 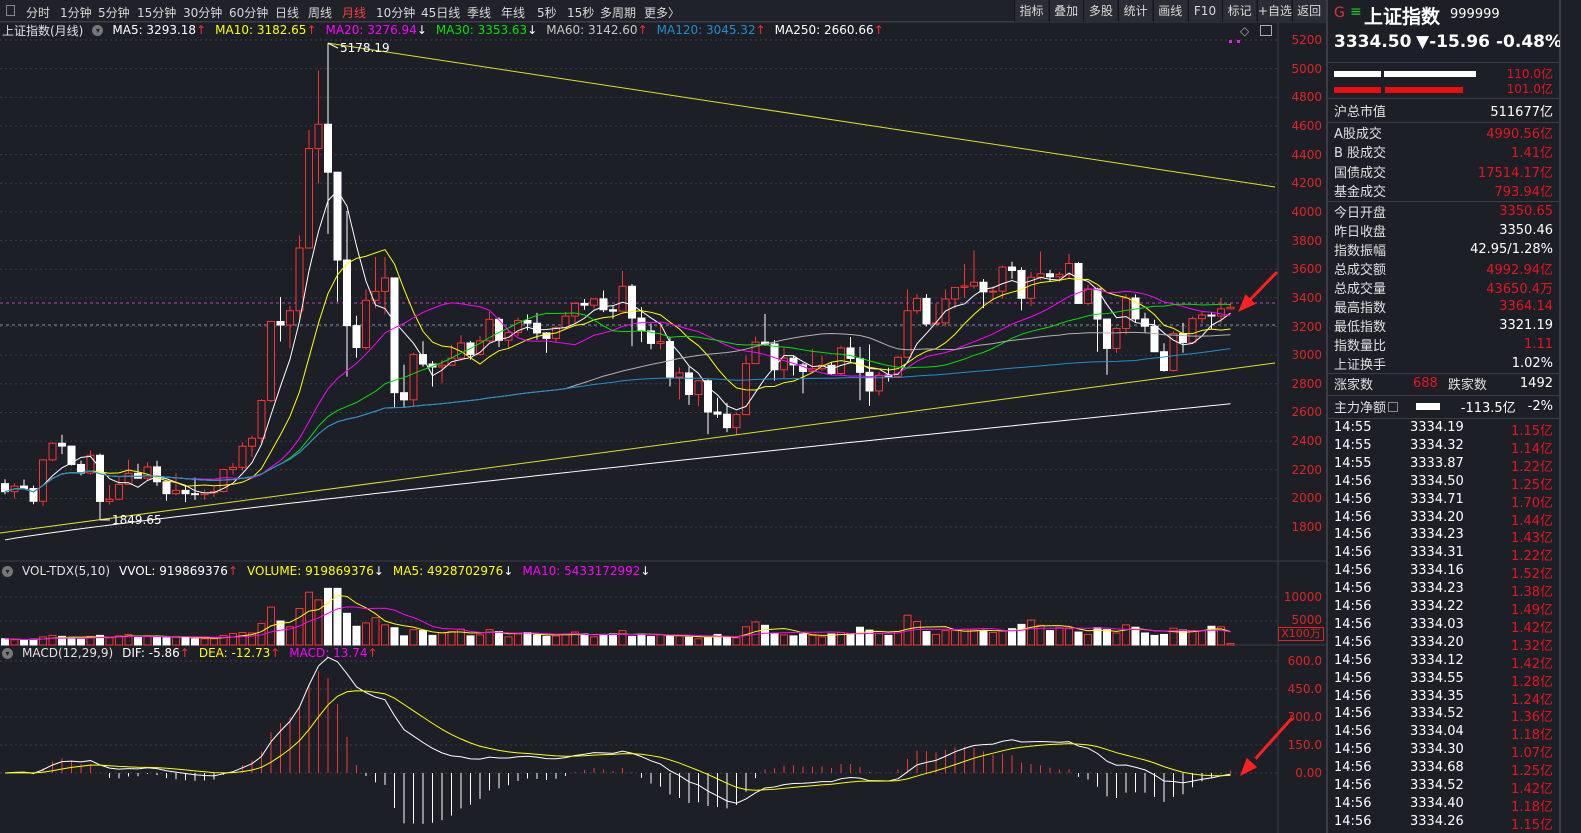 I want to click on tab-period: 周线, so click(x=320, y=13).